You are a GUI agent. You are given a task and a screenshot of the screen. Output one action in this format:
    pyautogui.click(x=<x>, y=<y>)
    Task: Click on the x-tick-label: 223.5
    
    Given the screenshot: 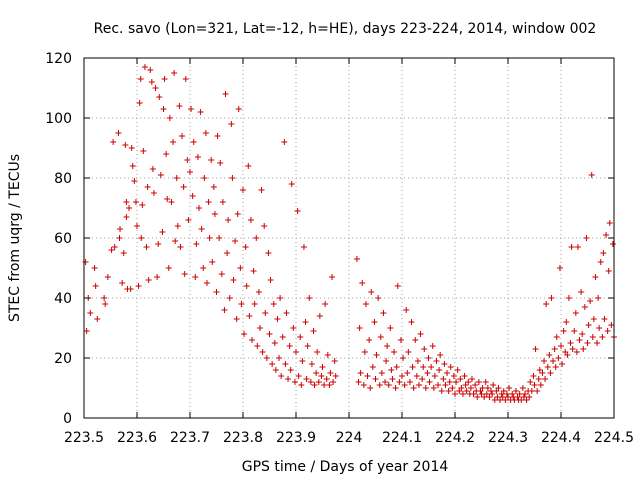 What is the action you would take?
    pyautogui.click(x=84, y=438)
    